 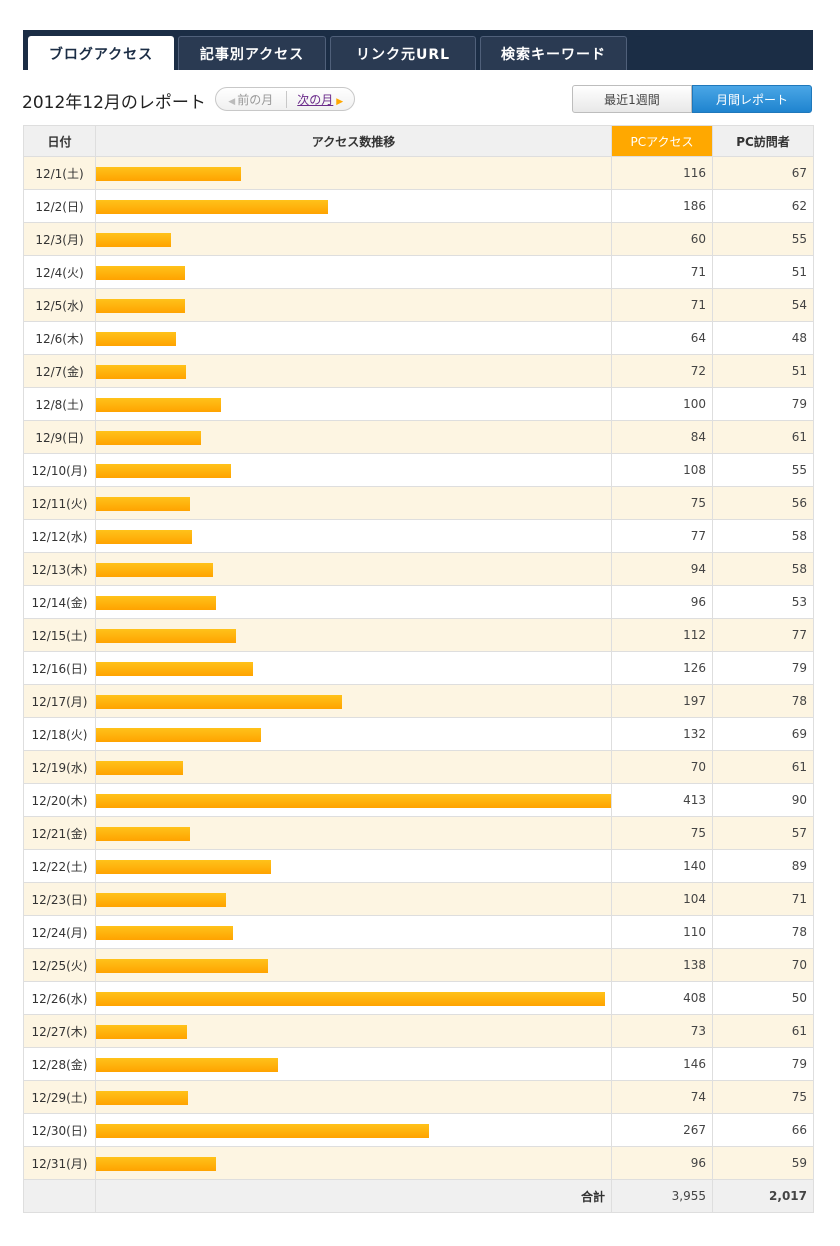 I want to click on total-pc-access: 3,955, so click(x=662, y=1196).